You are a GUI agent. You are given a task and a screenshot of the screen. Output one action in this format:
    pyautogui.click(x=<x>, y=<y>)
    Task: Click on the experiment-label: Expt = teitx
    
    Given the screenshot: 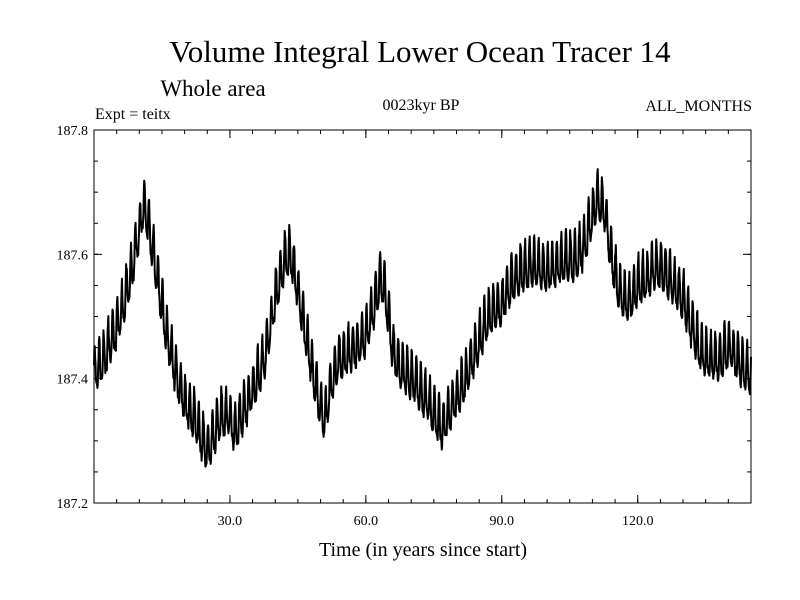 What is the action you would take?
    pyautogui.click(x=133, y=114)
    